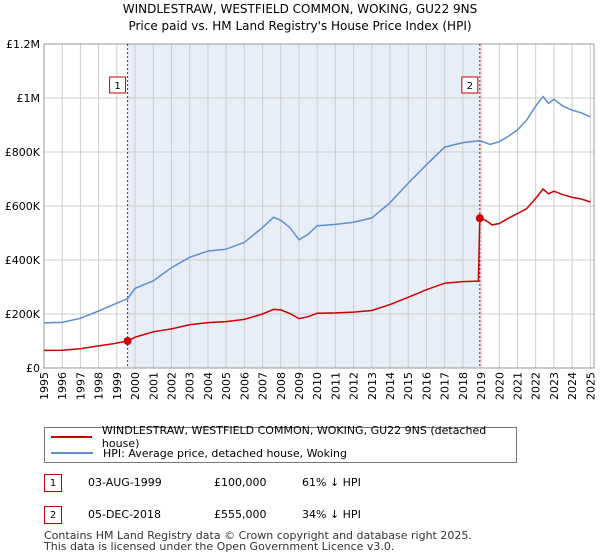  What do you see at coordinates (590, 386) in the screenshot?
I see `x-tick-label: 2025` at bounding box center [590, 386].